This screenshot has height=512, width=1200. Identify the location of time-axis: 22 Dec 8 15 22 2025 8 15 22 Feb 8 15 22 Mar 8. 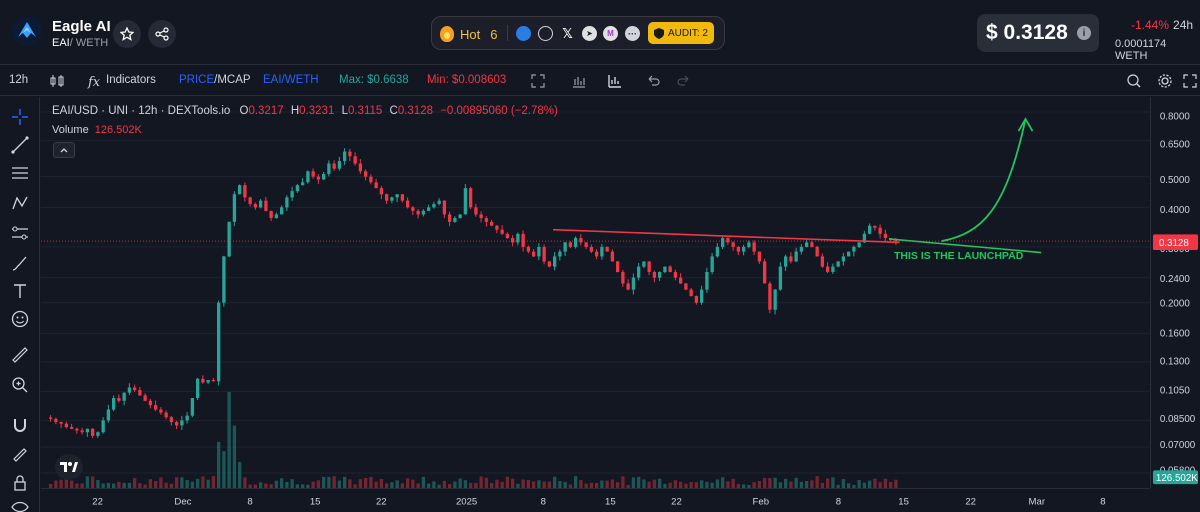
(595, 500).